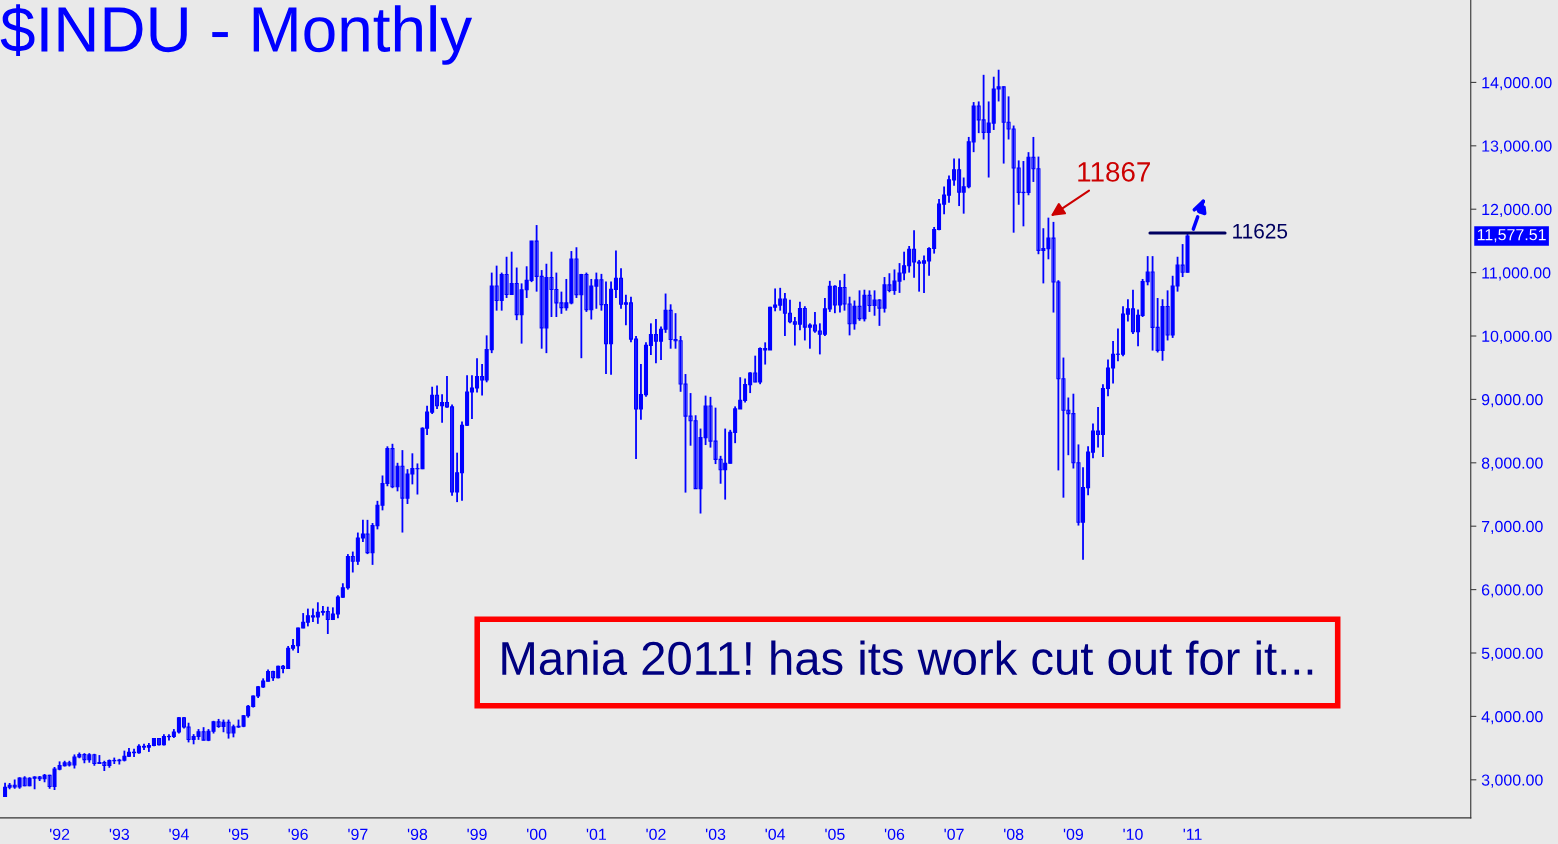 Image resolution: width=1558 pixels, height=844 pixels. I want to click on x-tick-label: '10, so click(1133, 834).